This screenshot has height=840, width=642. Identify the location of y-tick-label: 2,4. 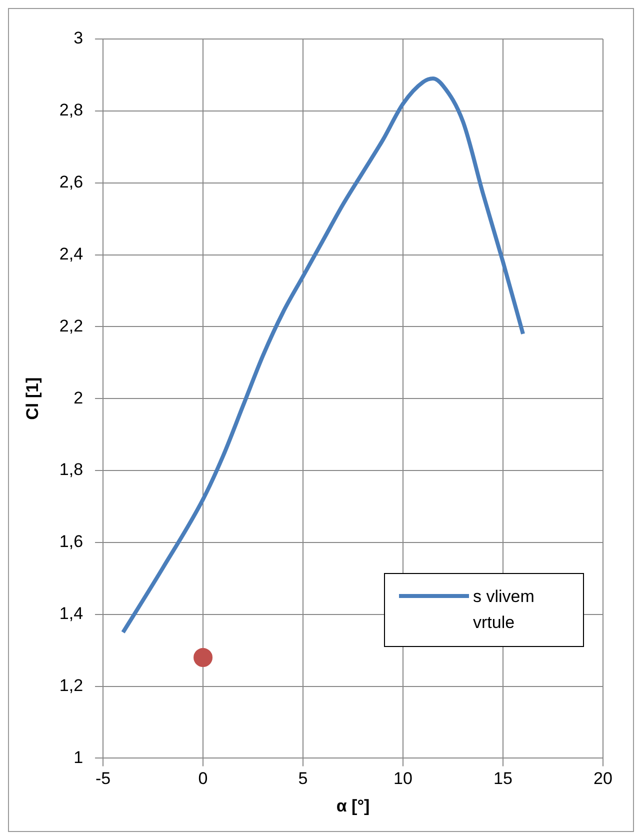
(71, 254).